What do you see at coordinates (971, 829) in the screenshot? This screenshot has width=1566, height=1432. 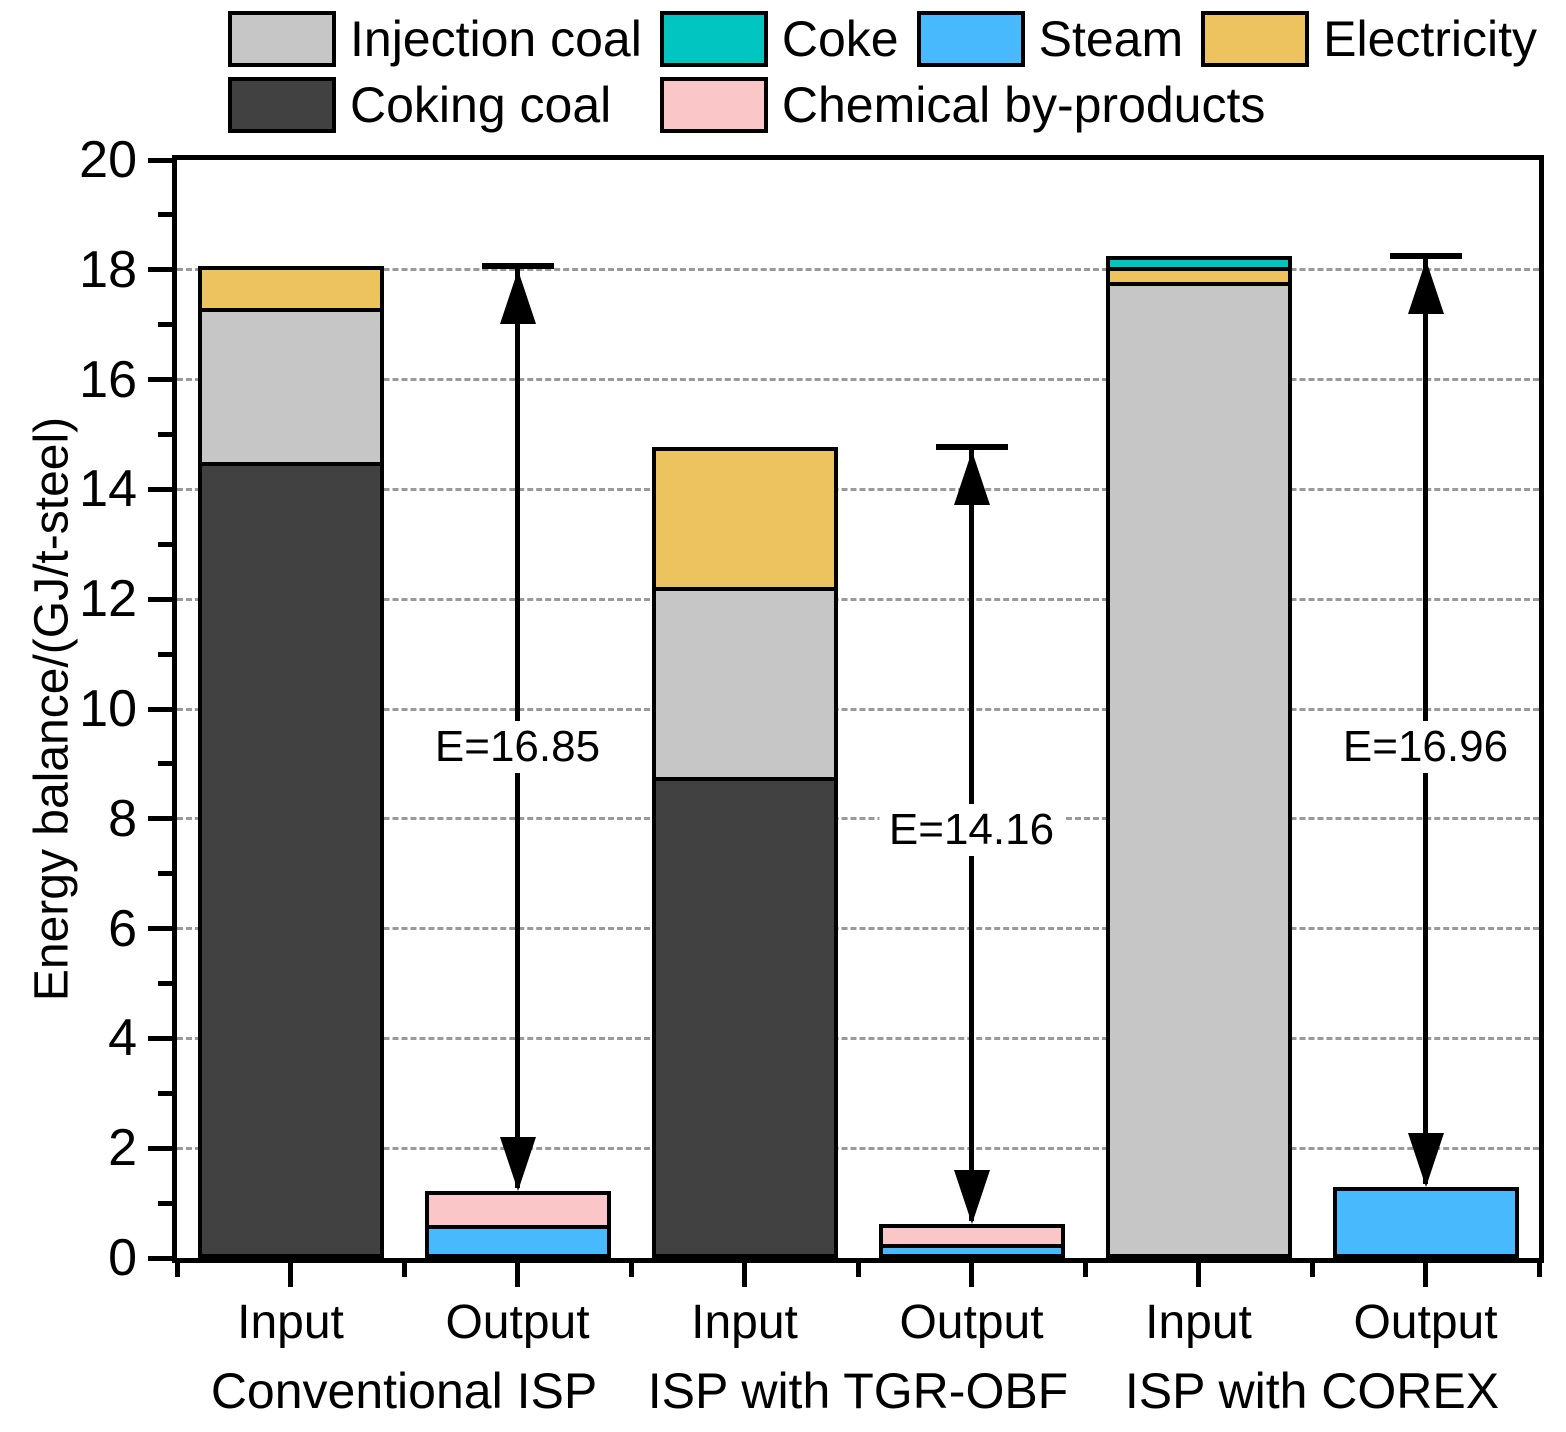 I see `annotation-label: E=14.16` at bounding box center [971, 829].